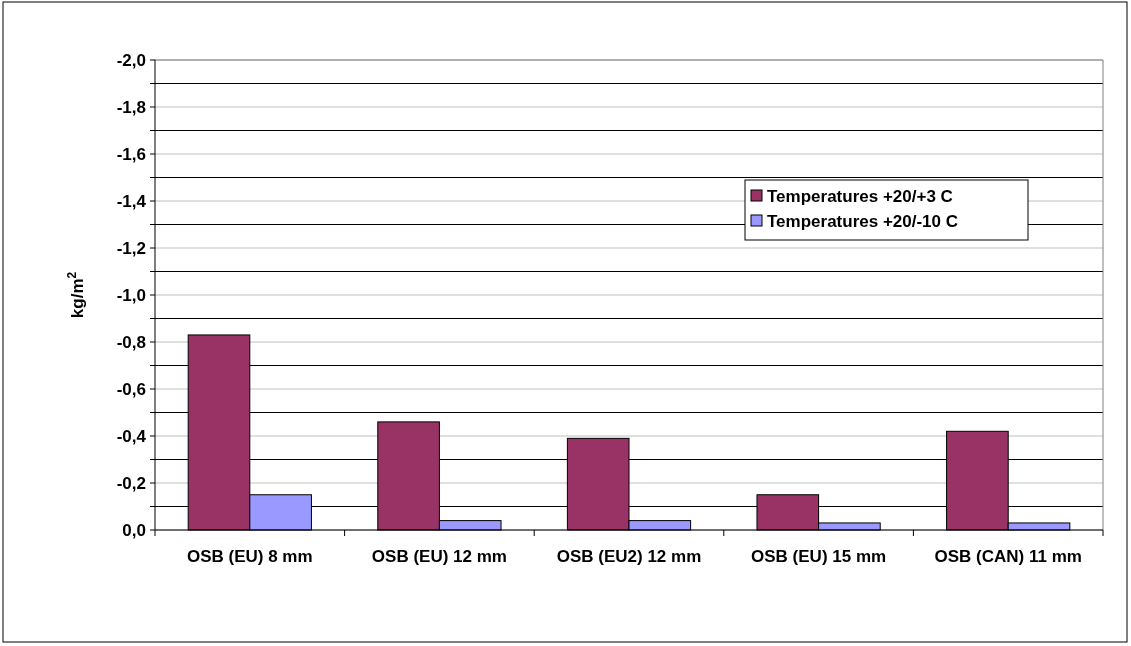 The width and height of the screenshot is (1131, 646). What do you see at coordinates (863, 221) in the screenshot?
I see `legend-label: Temperatures +20/-10 C` at bounding box center [863, 221].